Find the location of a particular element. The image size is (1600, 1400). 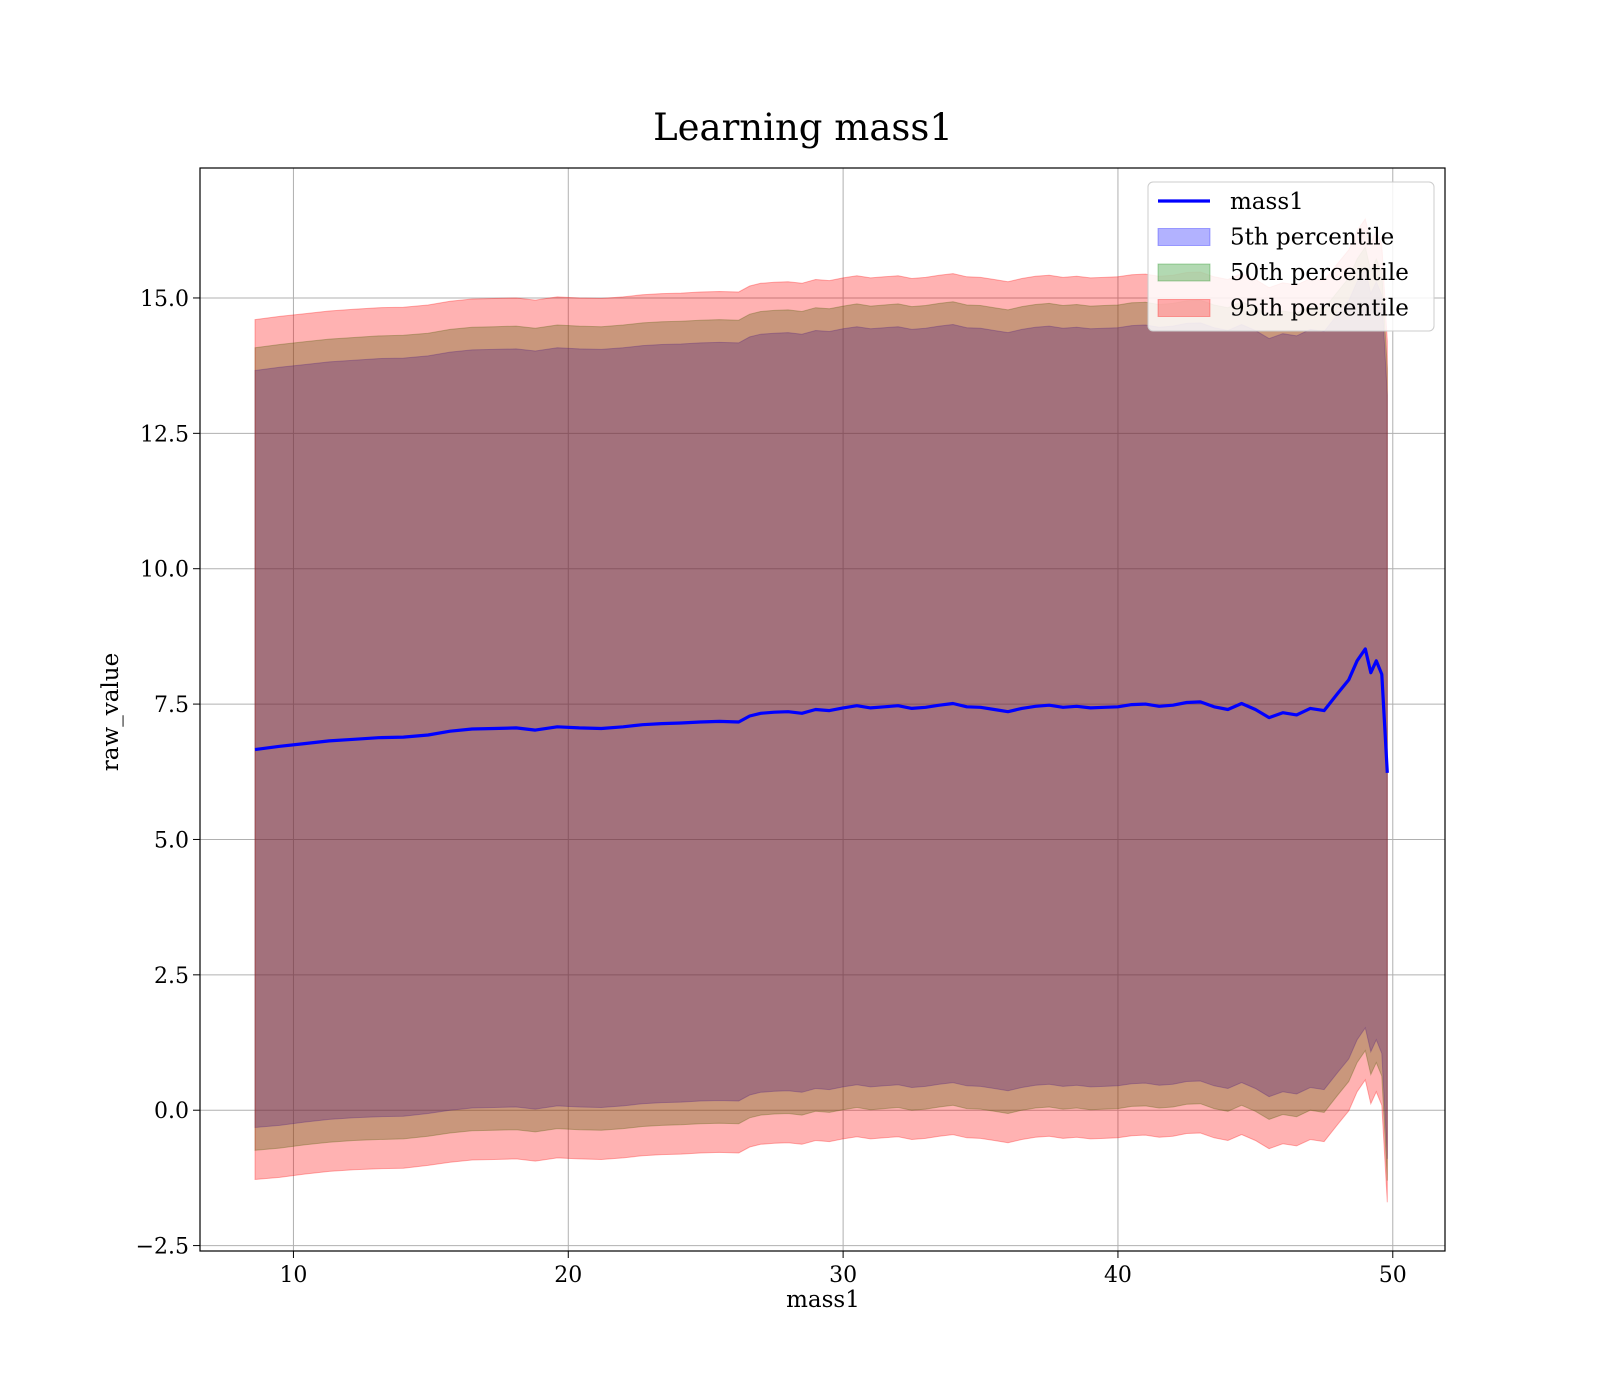

y-tick-label: 7.5 is located at coordinates (171, 705).